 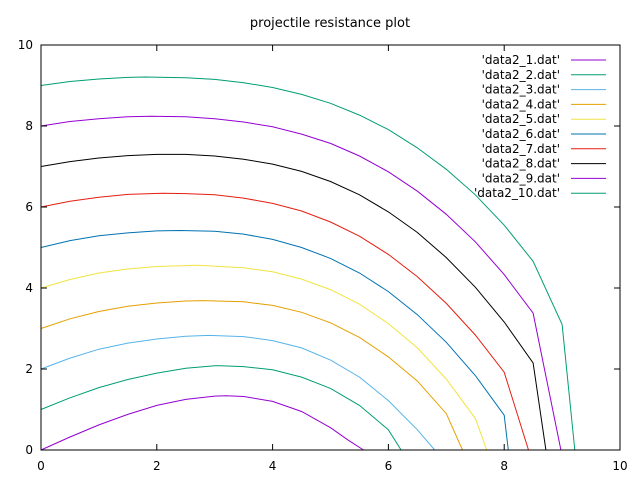 I want to click on x-tick-label: 6, so click(x=389, y=466).